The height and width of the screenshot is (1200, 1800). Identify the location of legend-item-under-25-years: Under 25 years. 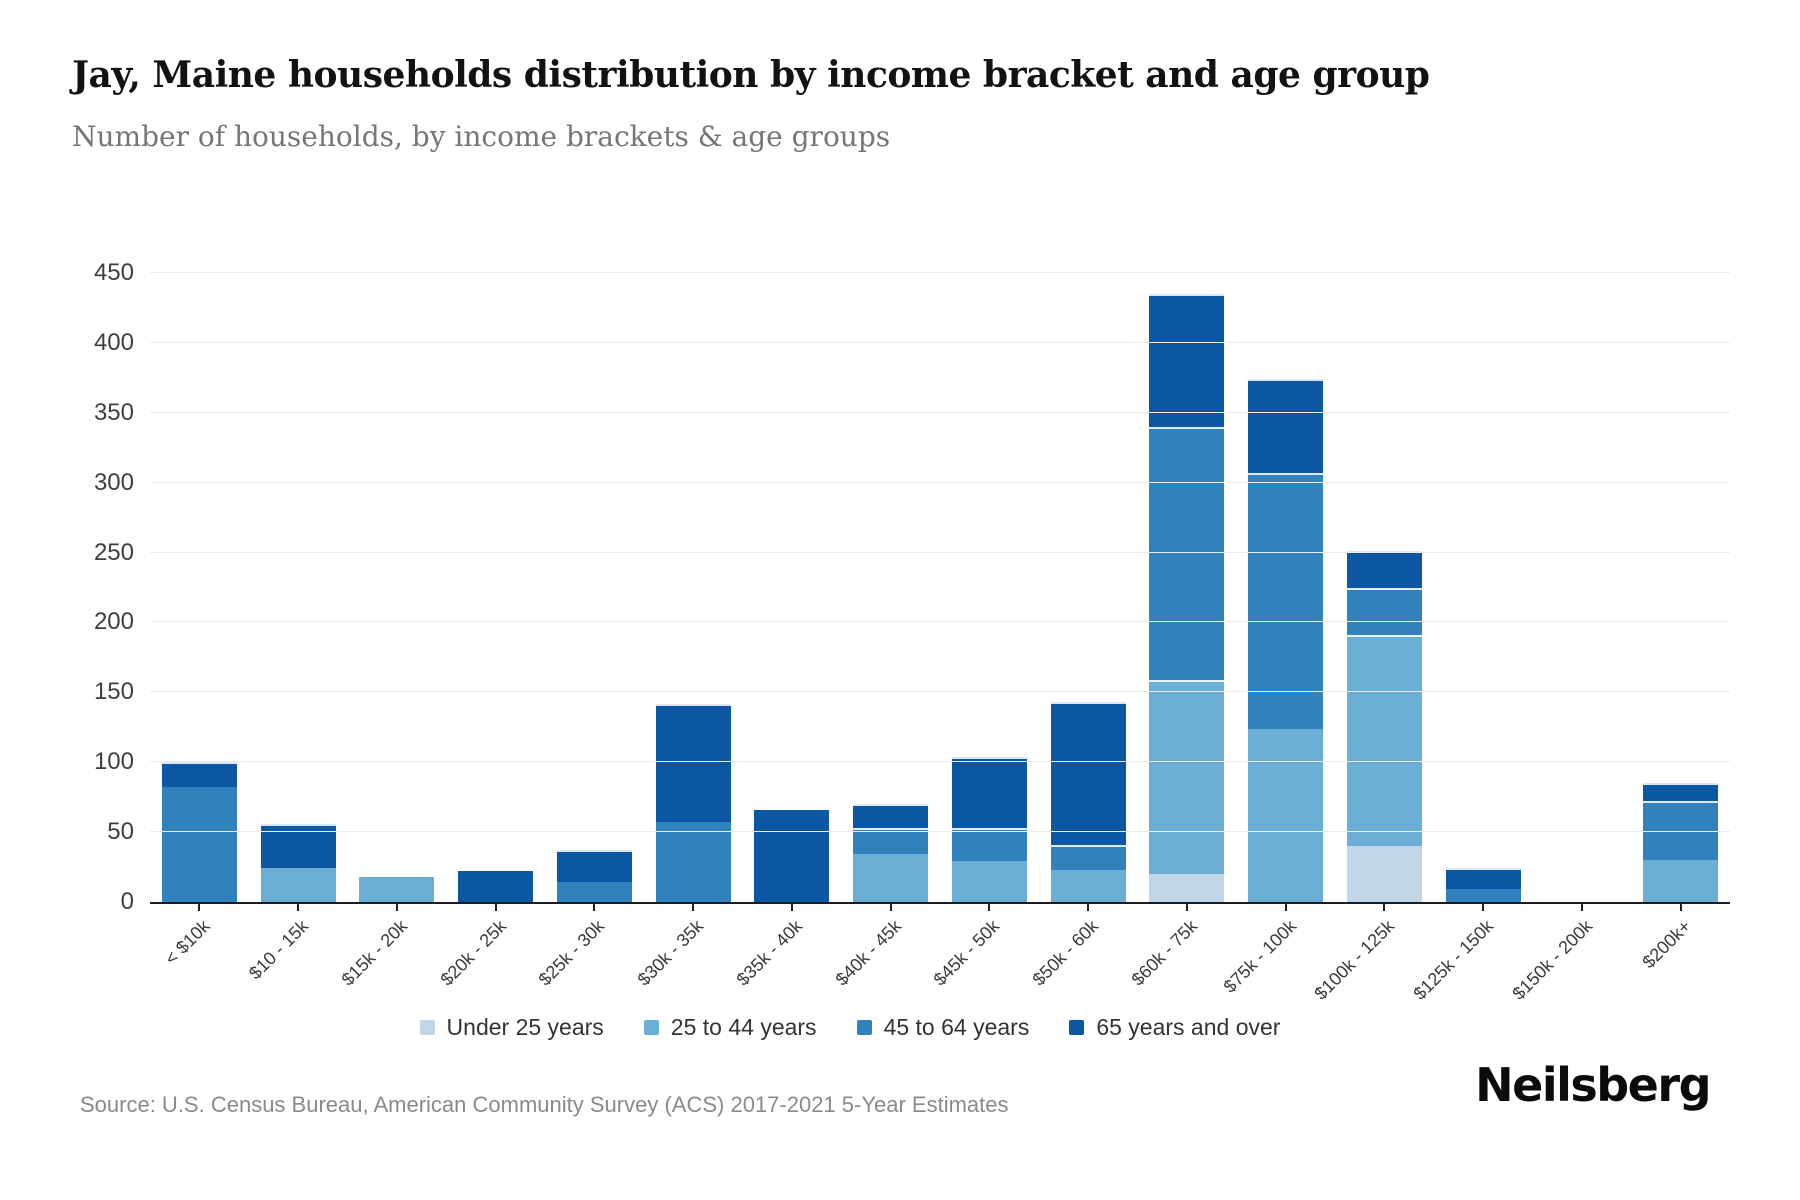
(511, 1027).